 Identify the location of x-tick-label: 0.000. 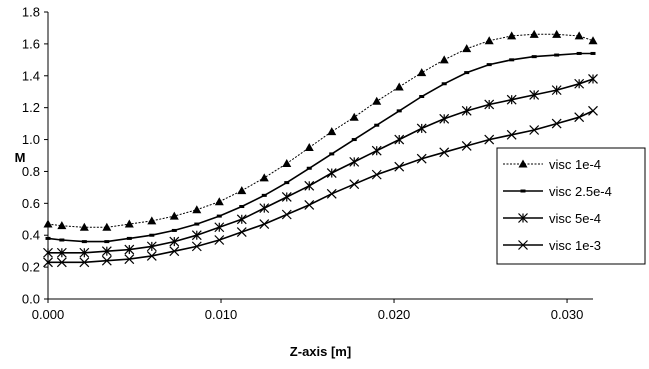
(48, 314).